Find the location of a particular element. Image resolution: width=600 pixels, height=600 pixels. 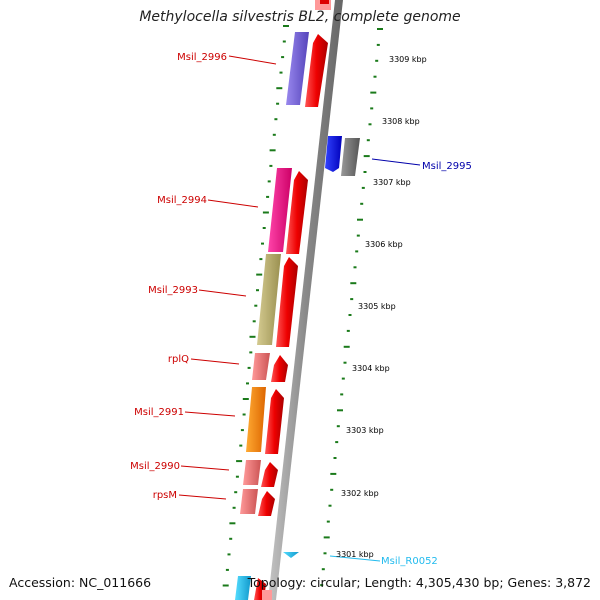

label-msil-2991: Msil_2991 is located at coordinates (159, 412).